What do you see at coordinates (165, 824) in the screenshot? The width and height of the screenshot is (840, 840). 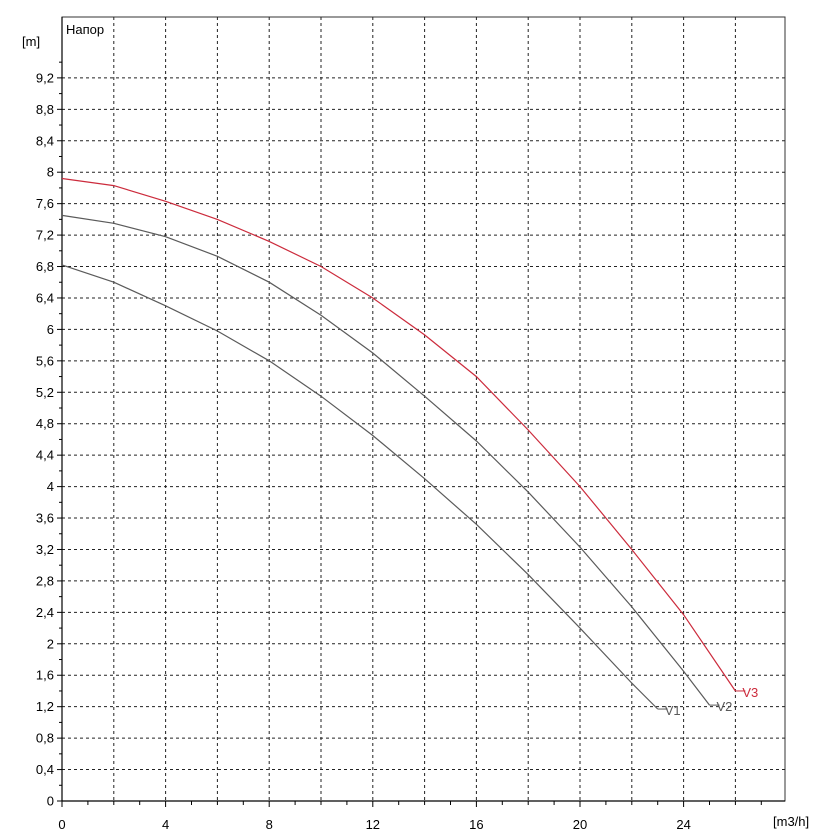 I see `x-tick-label: 4` at bounding box center [165, 824].